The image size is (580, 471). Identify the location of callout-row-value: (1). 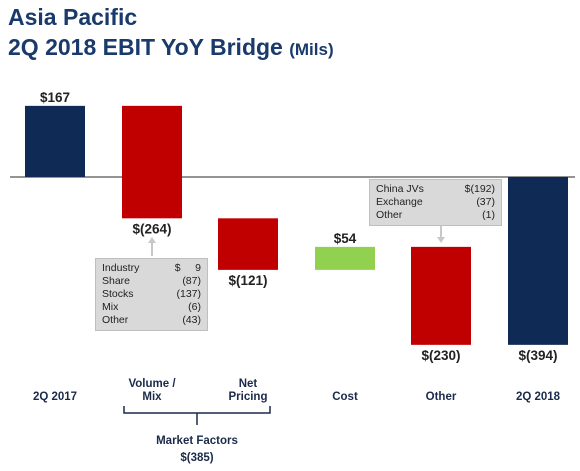
(488, 215).